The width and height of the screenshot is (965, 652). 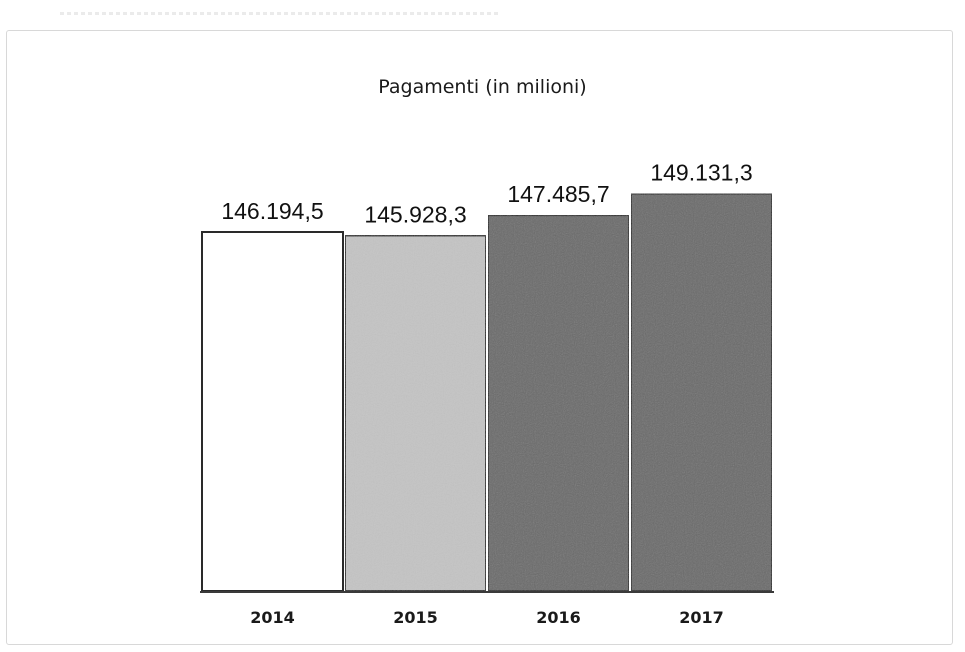 I want to click on bar-2016, so click(x=558, y=403).